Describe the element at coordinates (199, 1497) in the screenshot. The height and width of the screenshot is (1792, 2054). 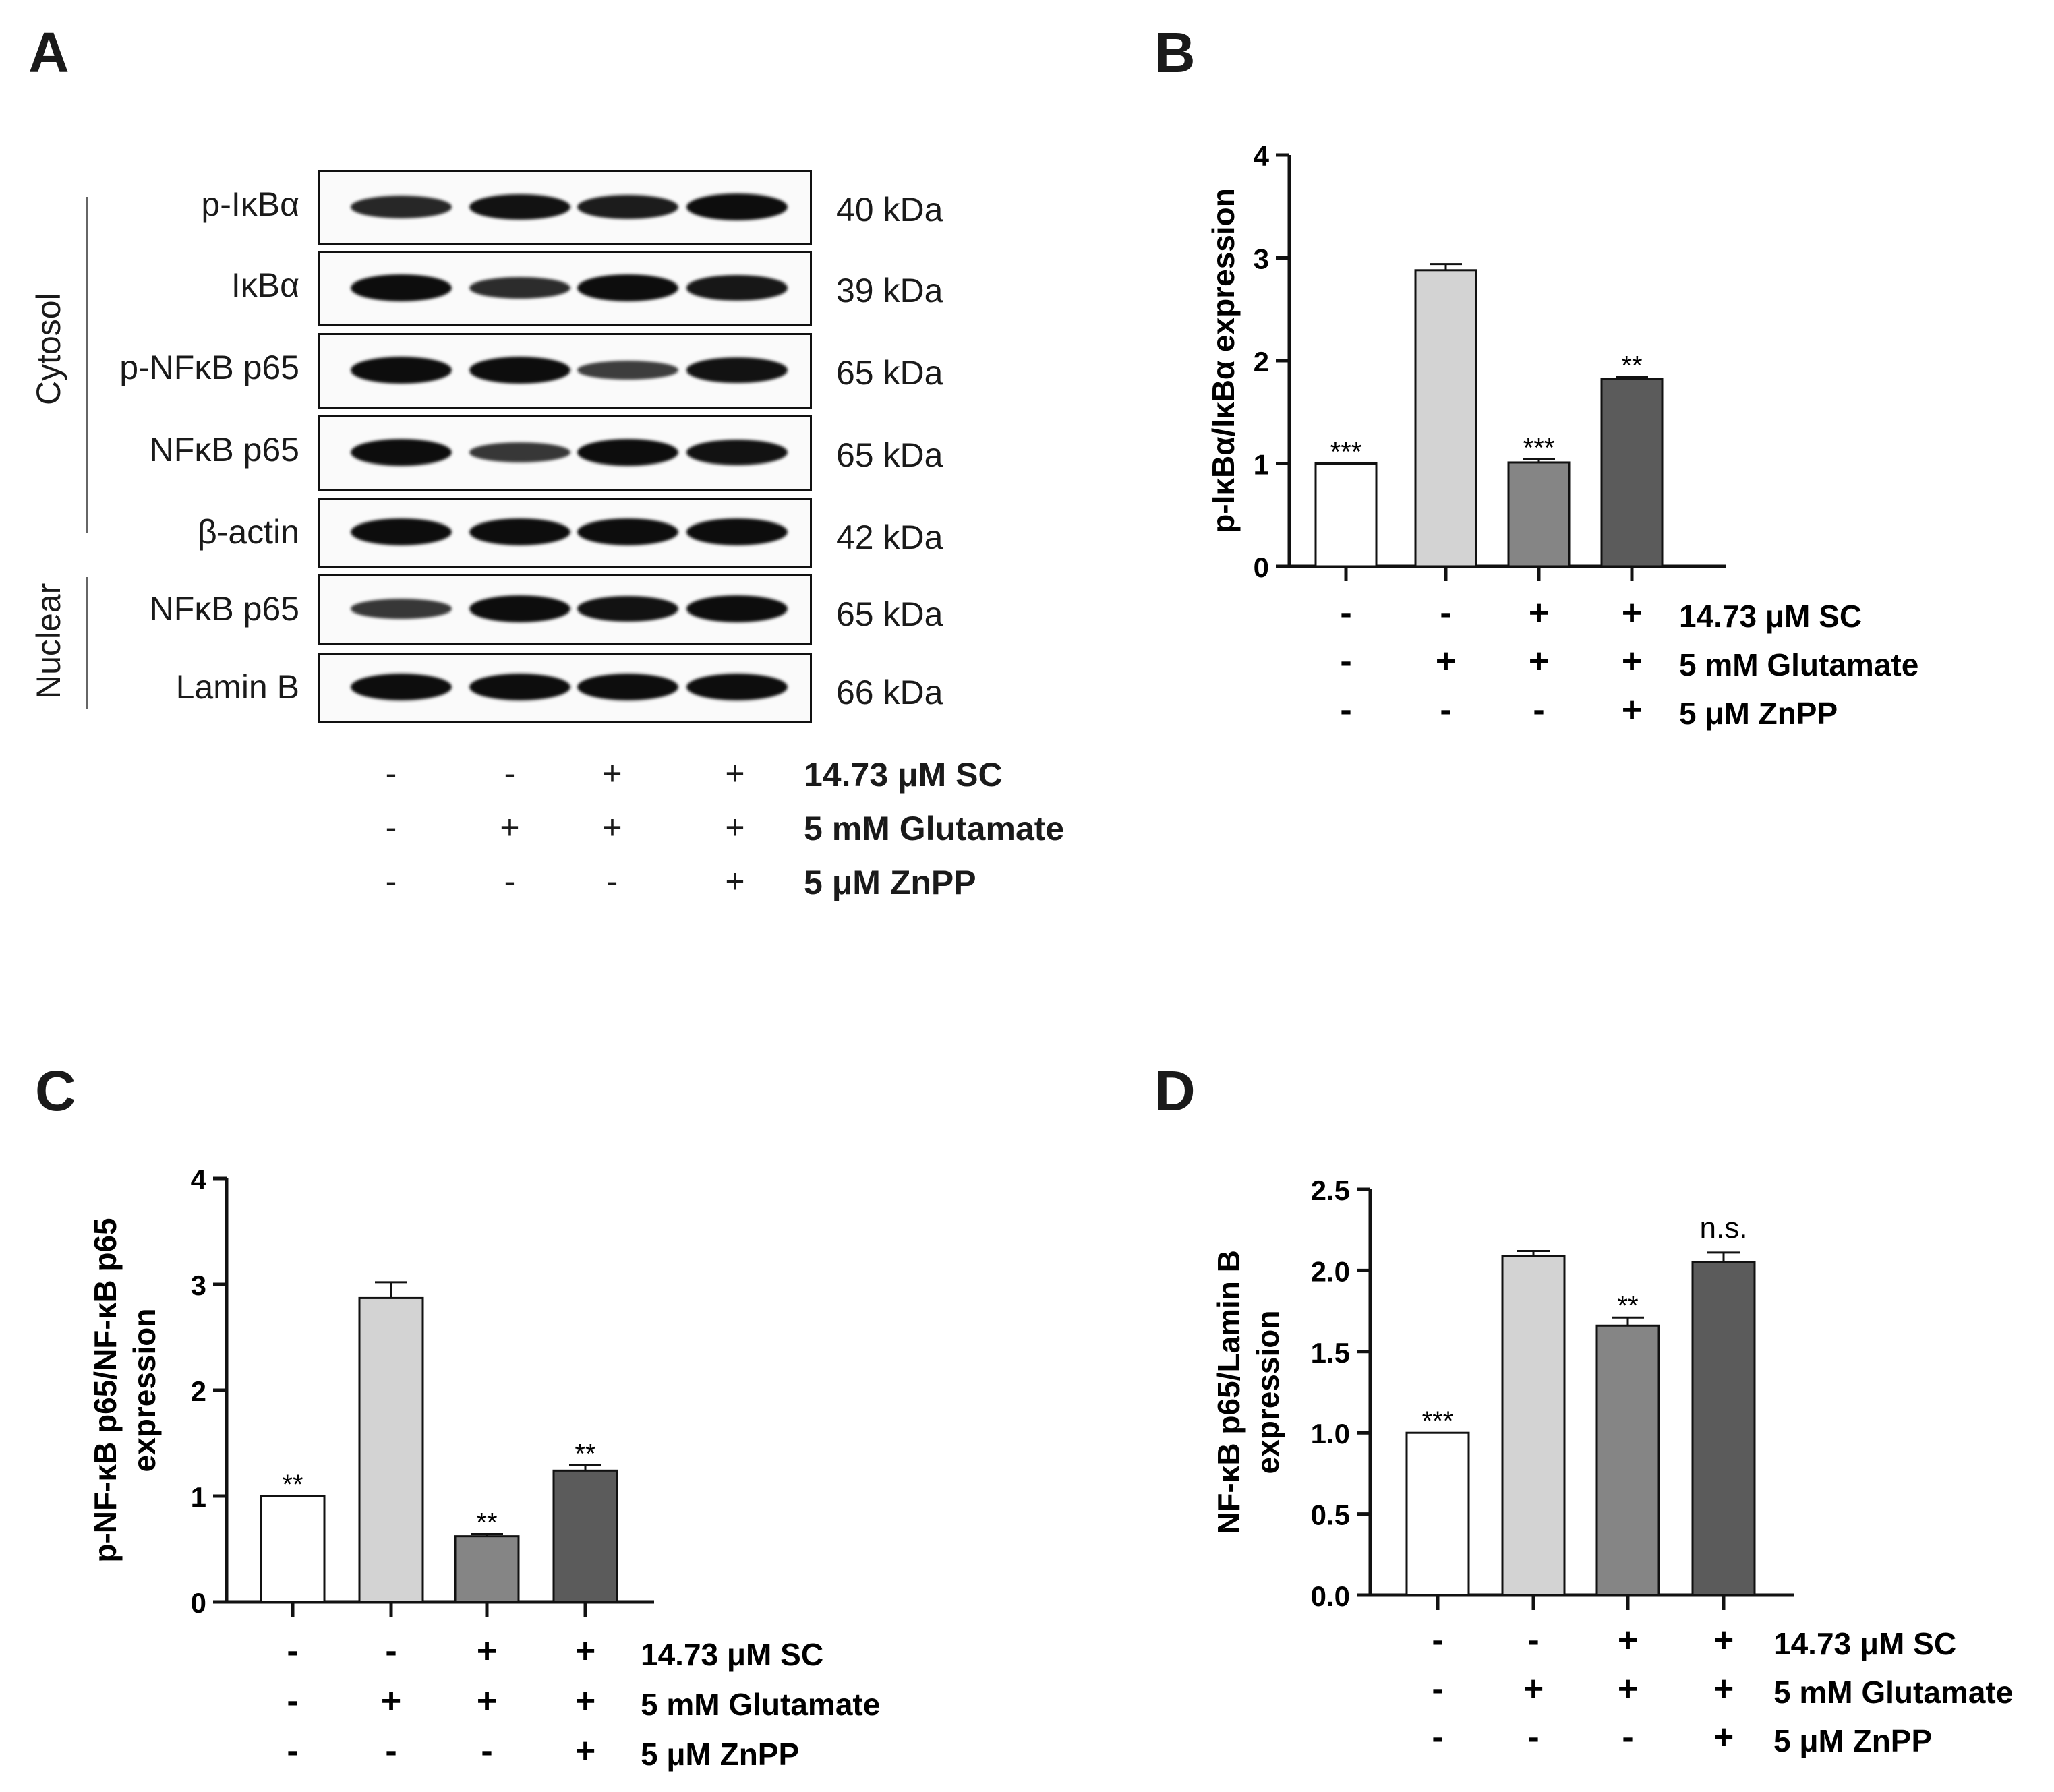
I see `y-tick-label: 1` at that location.